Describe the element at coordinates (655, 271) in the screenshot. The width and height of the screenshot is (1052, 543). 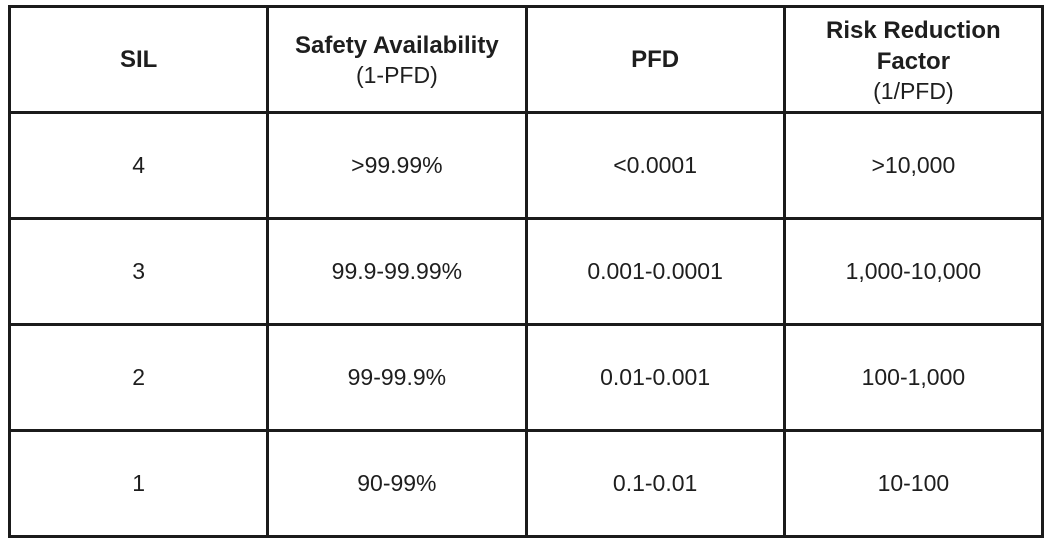
I see `table-cell: 0.001-0.0001` at that location.